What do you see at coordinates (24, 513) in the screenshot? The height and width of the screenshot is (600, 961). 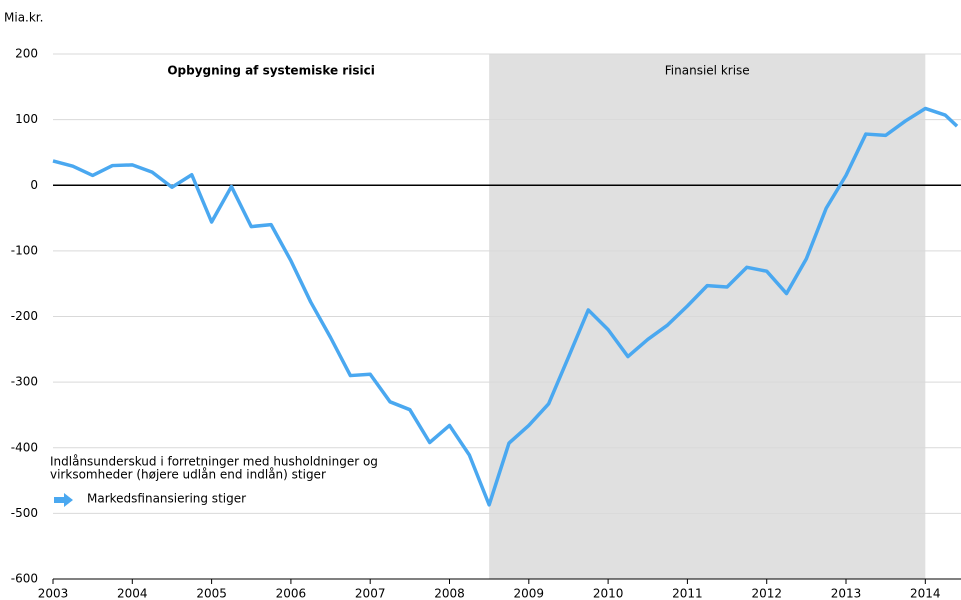 I see `y-tick-label: -500` at bounding box center [24, 513].